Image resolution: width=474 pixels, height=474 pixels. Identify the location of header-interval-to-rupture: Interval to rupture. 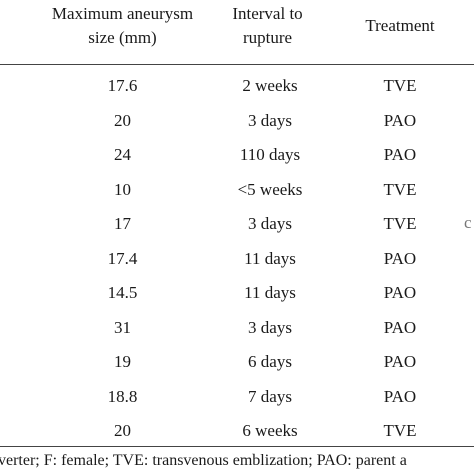
(267, 33).